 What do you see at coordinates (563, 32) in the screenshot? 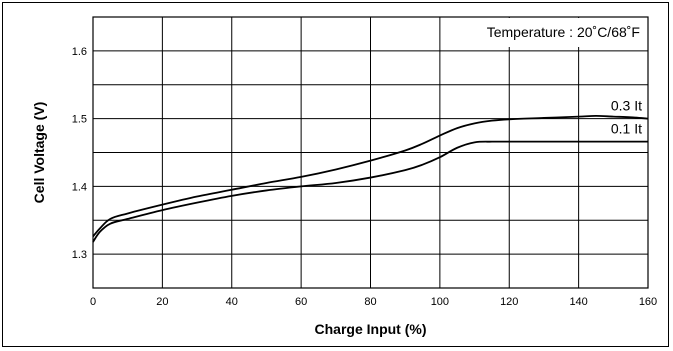
I see `temperature-annotation: Temperature : 20˚C/68˚F` at bounding box center [563, 32].